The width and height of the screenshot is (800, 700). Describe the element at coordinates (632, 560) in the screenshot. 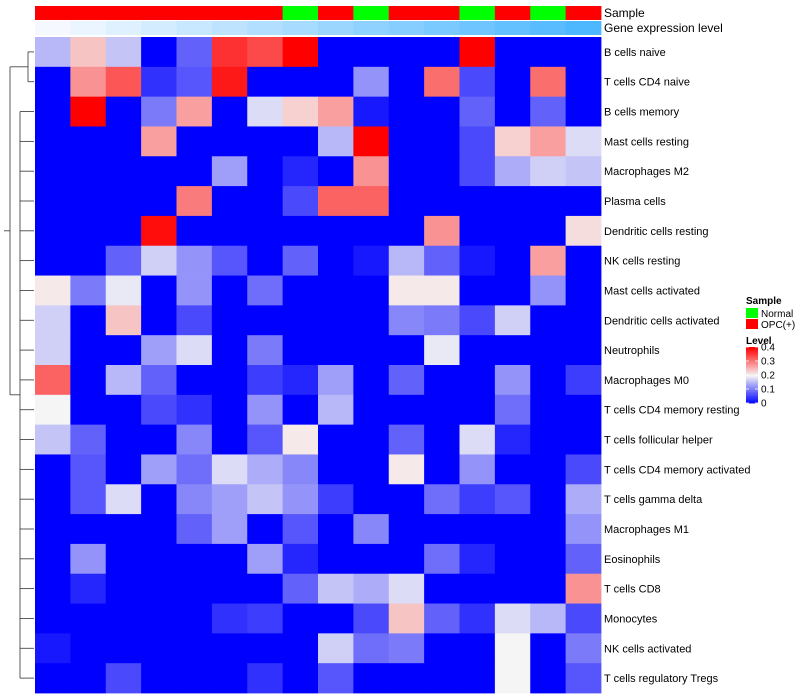

I see `row-label: Eosinophils` at that location.